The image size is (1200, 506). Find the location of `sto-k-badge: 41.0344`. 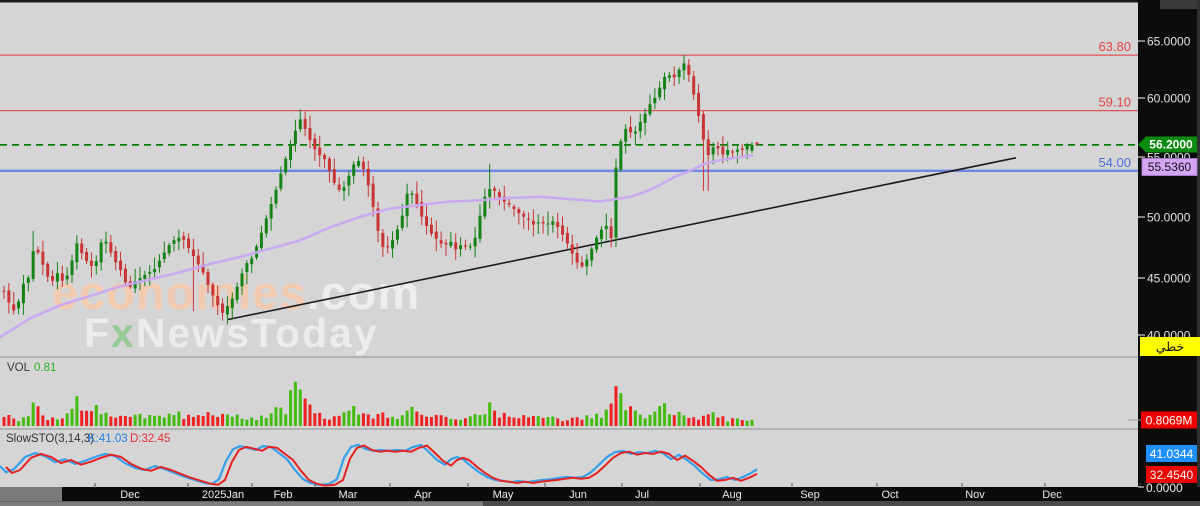

sto-k-badge: 41.0344 is located at coordinates (1171, 453).